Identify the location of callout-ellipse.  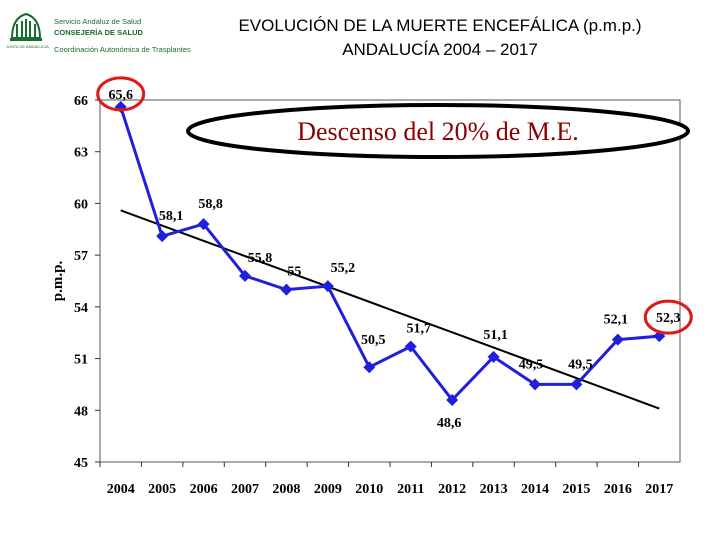
(438, 131).